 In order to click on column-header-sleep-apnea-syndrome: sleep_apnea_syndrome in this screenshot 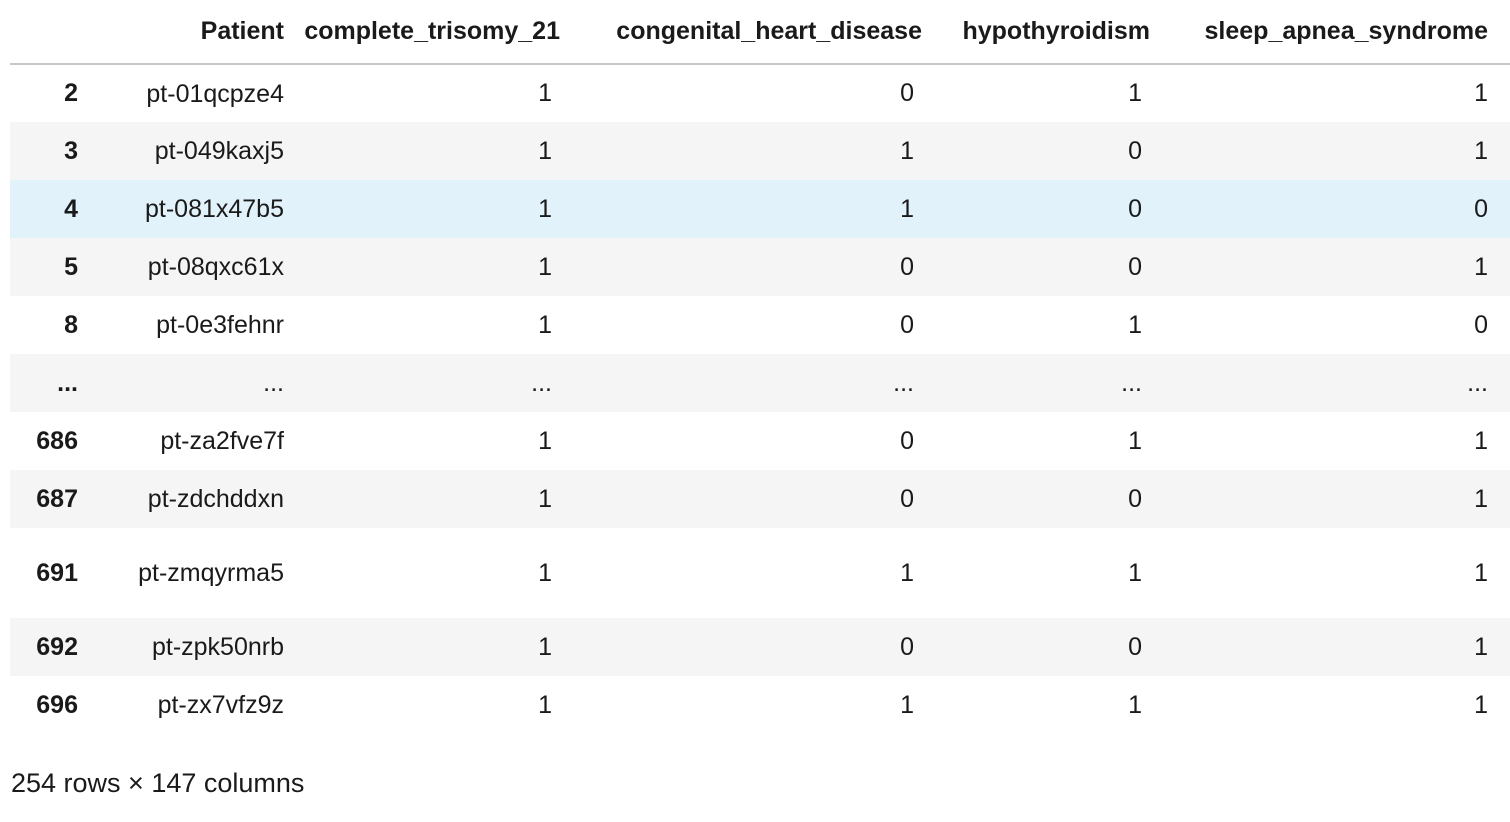, I will do `click(1337, 32)`.